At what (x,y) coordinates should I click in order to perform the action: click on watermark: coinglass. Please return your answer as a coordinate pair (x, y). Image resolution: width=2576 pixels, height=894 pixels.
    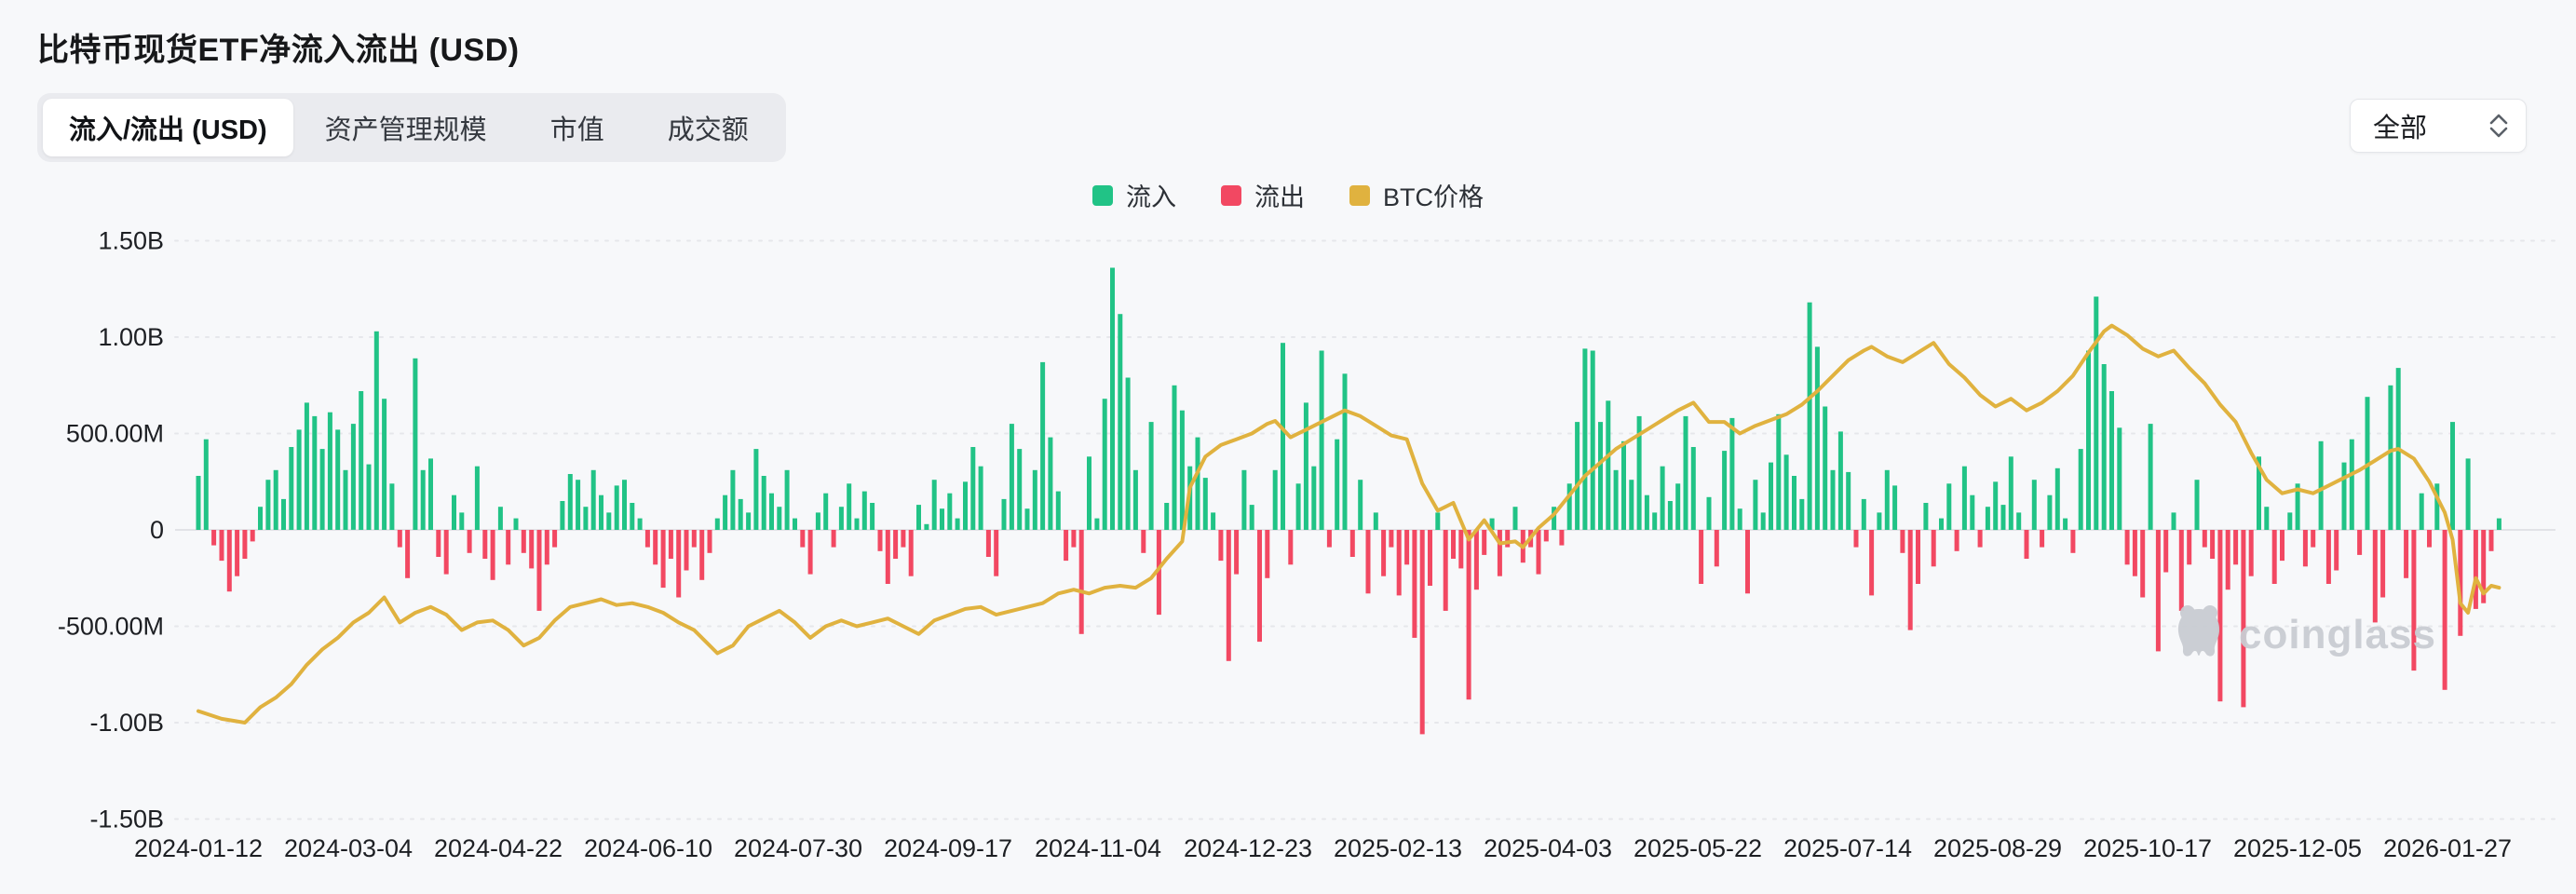
    Looking at the image, I should click on (2304, 634).